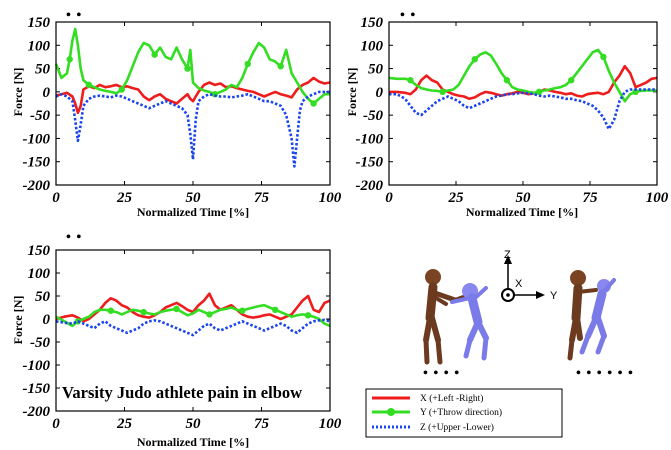  What do you see at coordinates (457, 427) in the screenshot?
I see `legend-label-z: Z (+Upper -Lower)` at bounding box center [457, 427].